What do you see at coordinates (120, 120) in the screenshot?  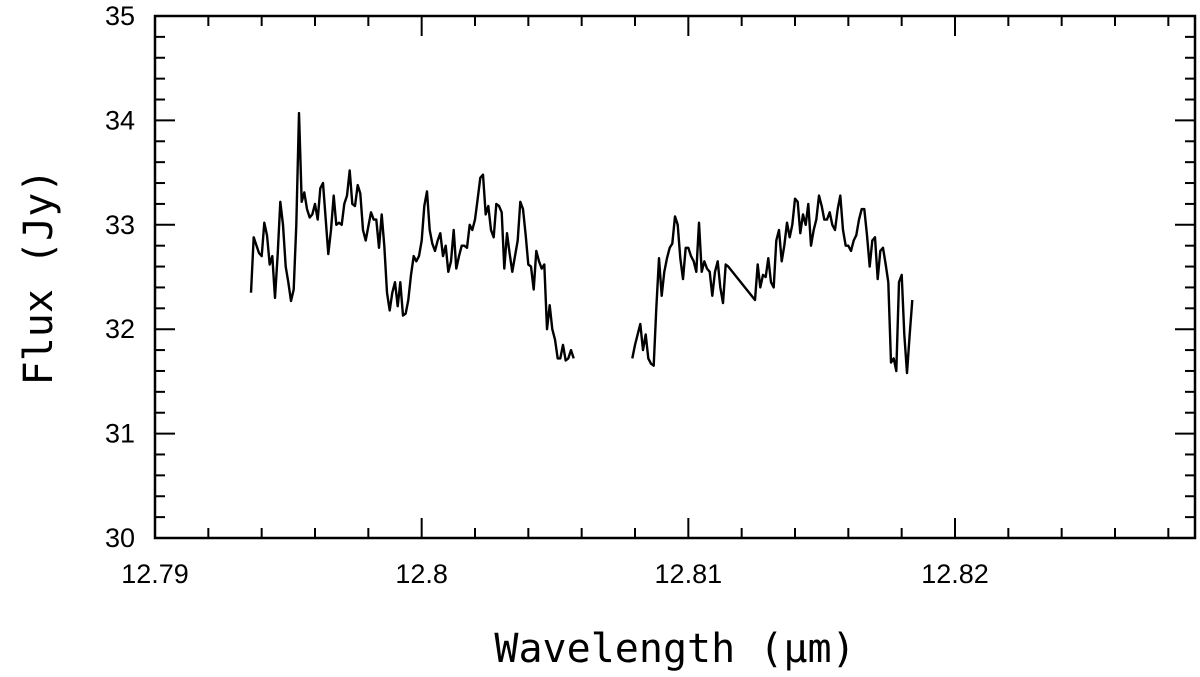 I see `y-tick-label: 34` at bounding box center [120, 120].